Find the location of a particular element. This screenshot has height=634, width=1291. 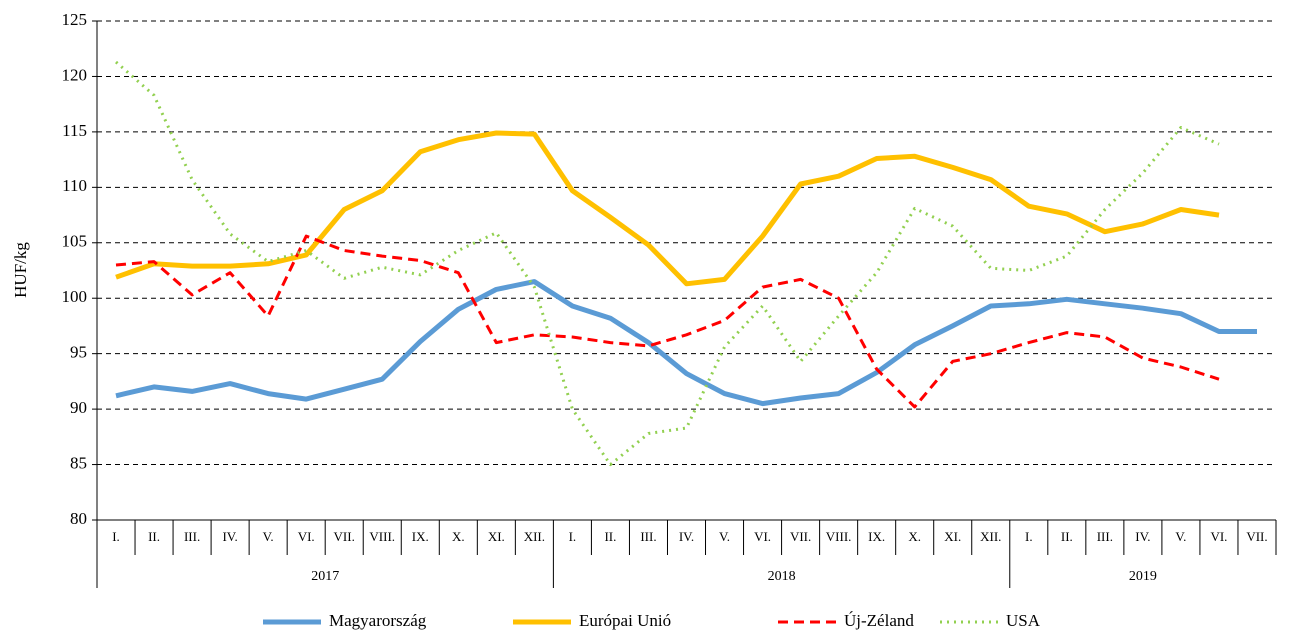

y-tick-label: 110 is located at coordinates (74, 185).